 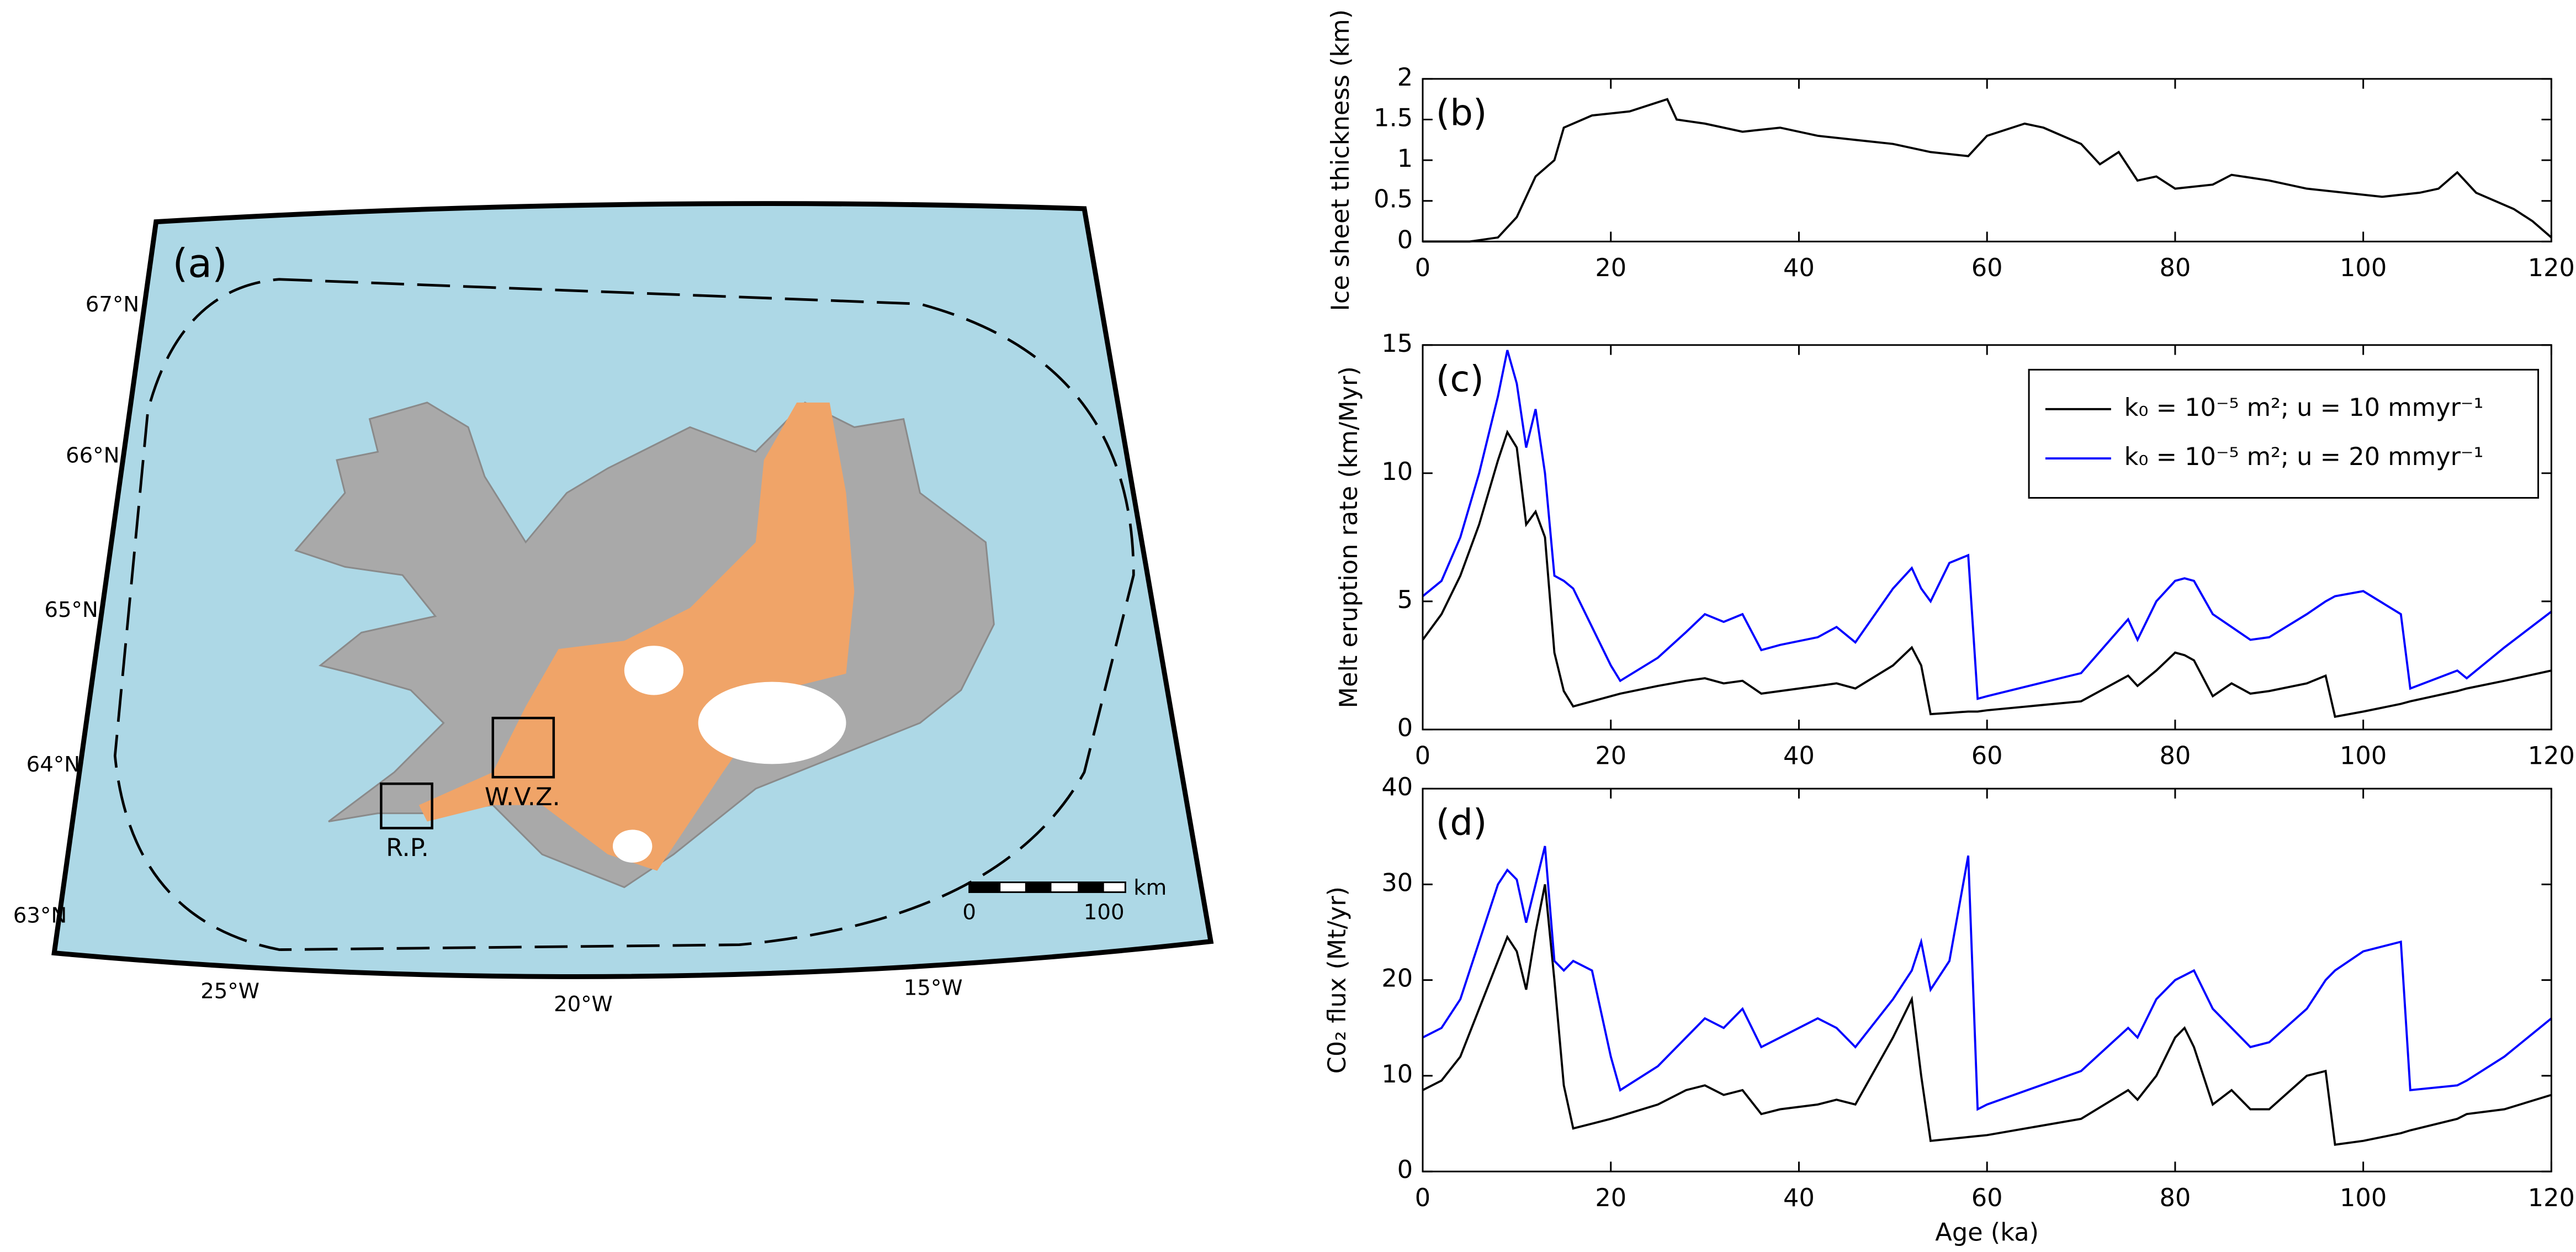 I want to click on y-axis-label: C0₂ flux (Mt/yr), so click(x=1337, y=980).